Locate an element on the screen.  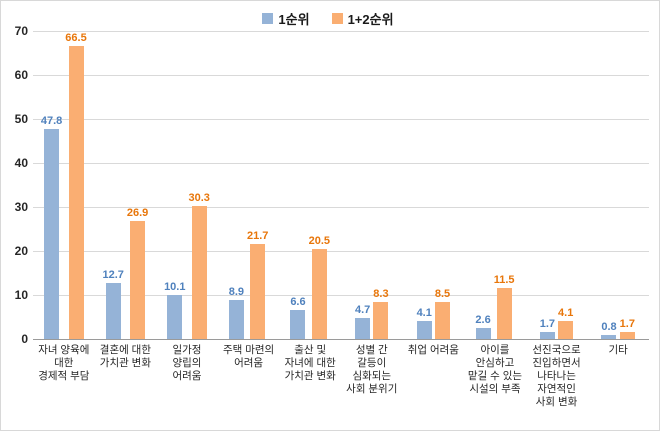
bar-column: 30.3 is located at coordinates (199, 265).